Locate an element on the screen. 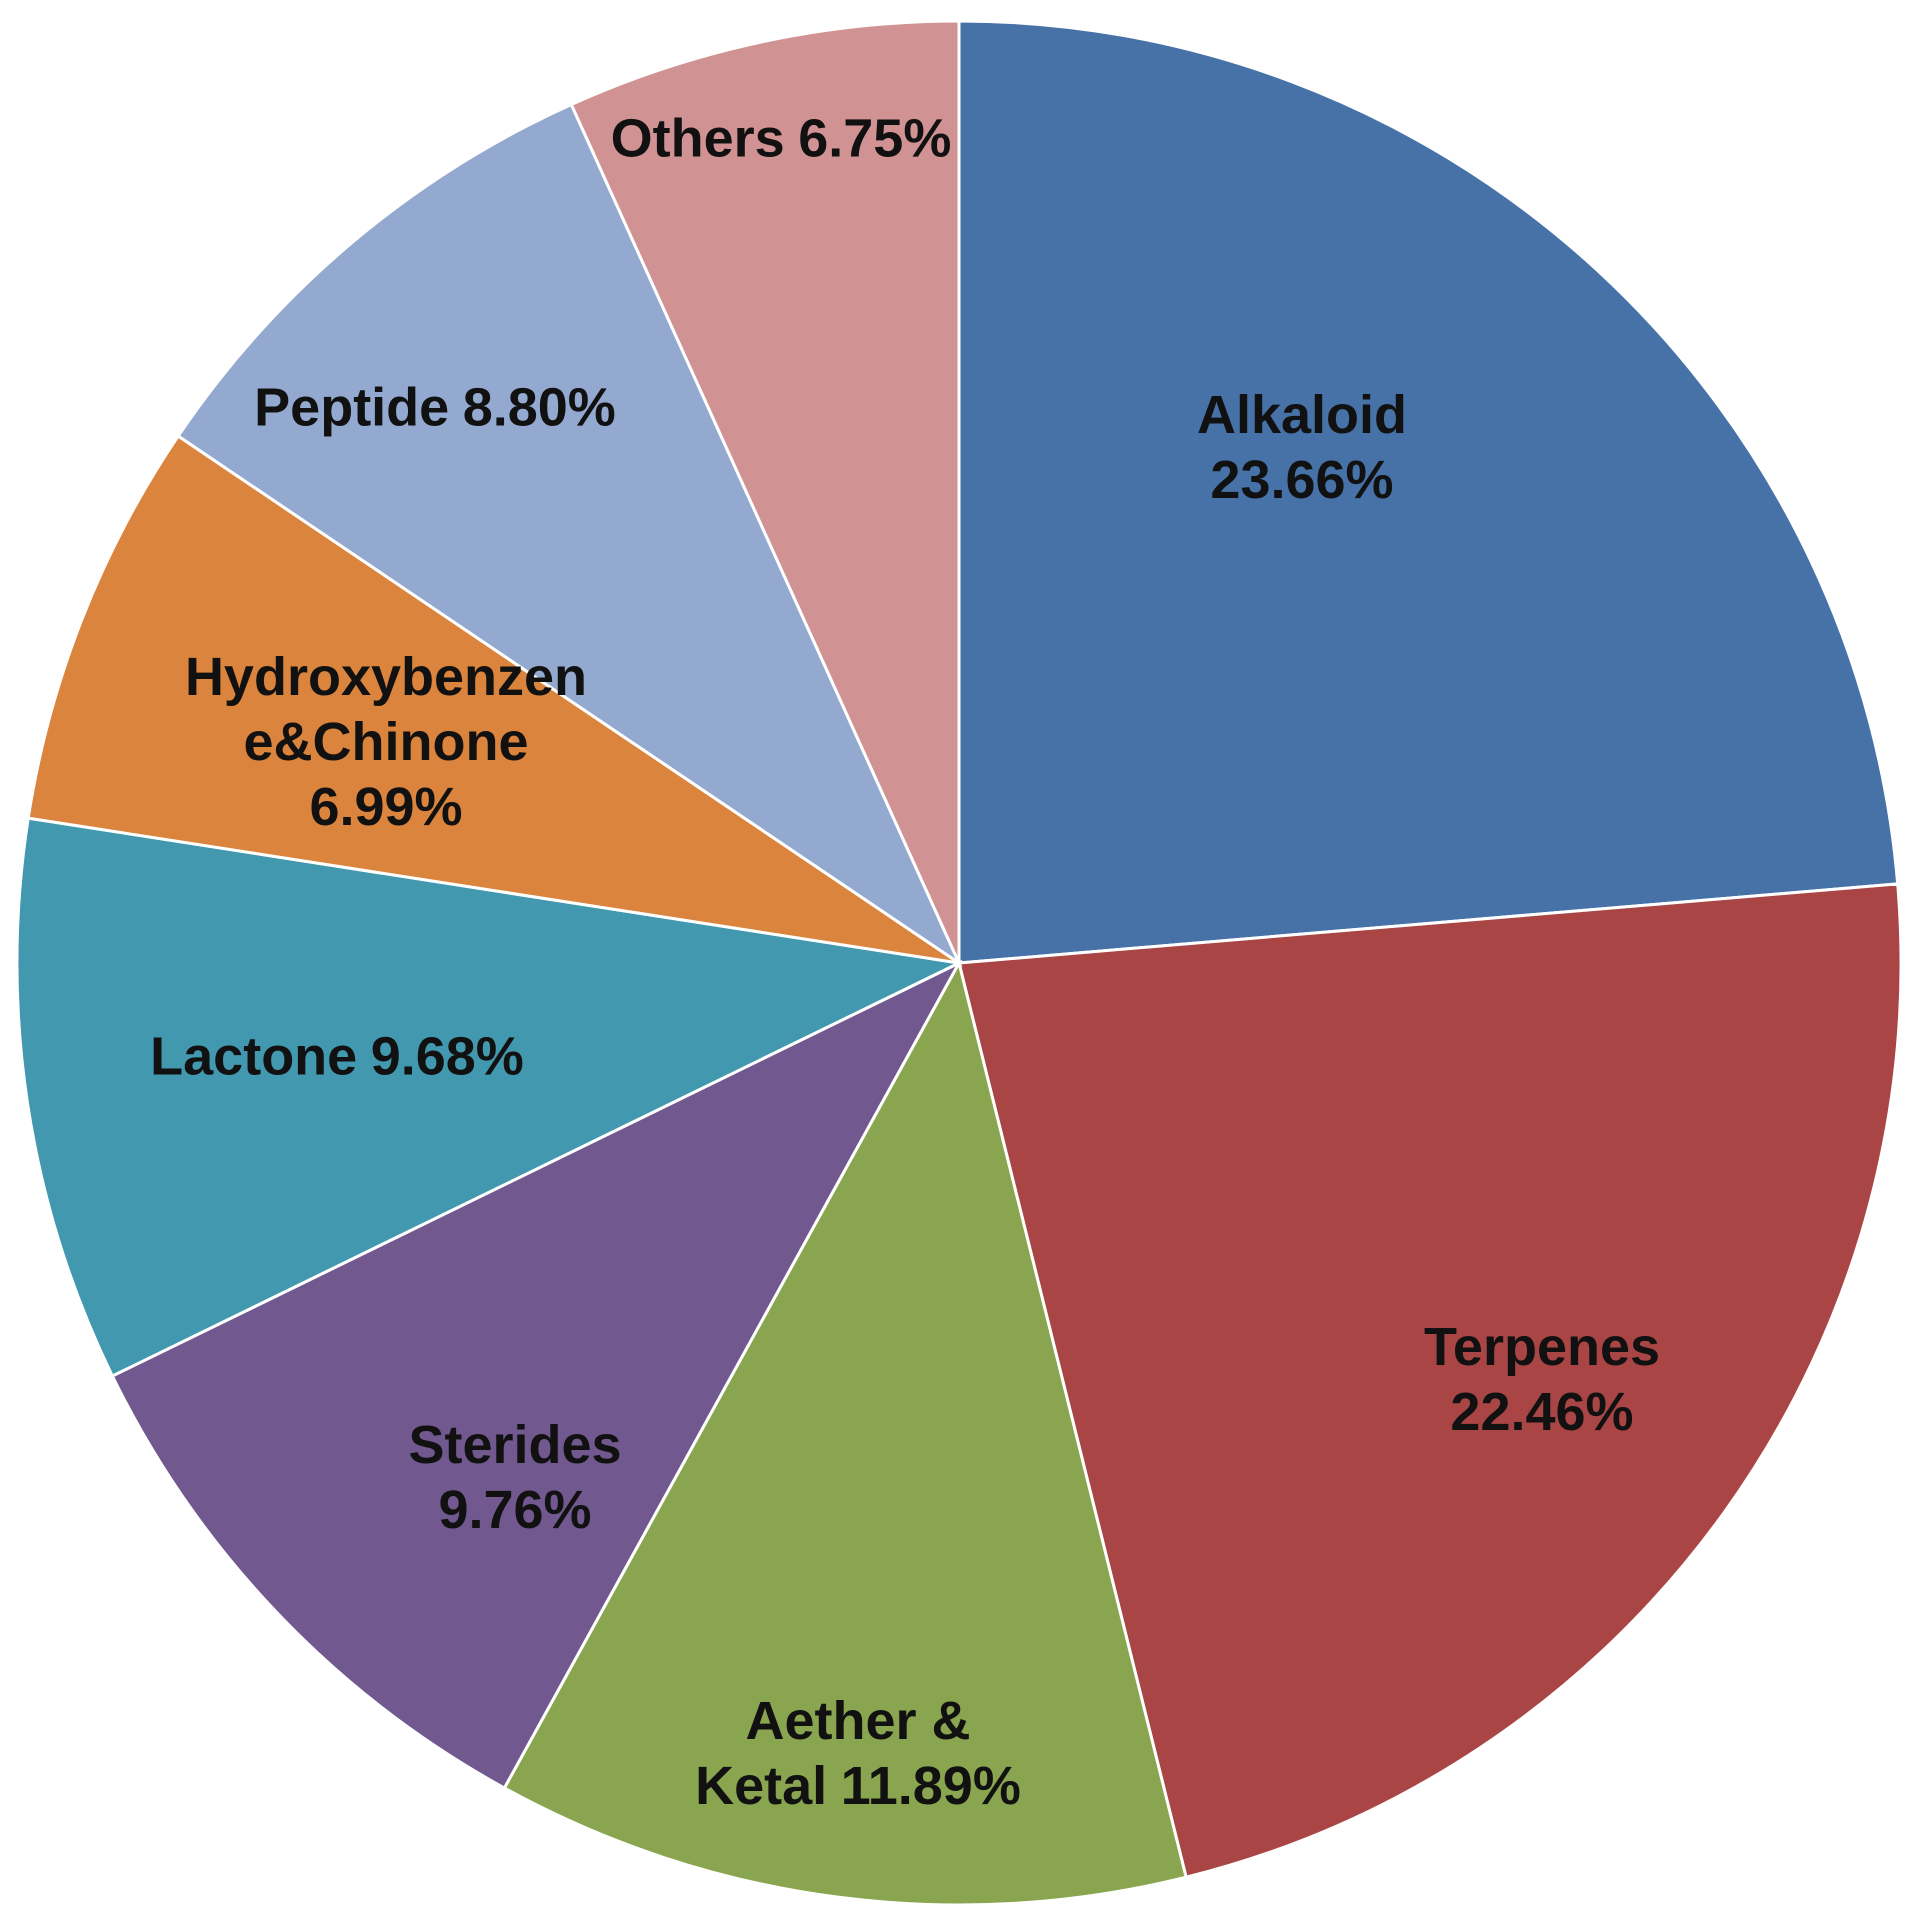  value-label: 6.99% is located at coordinates (386, 806).